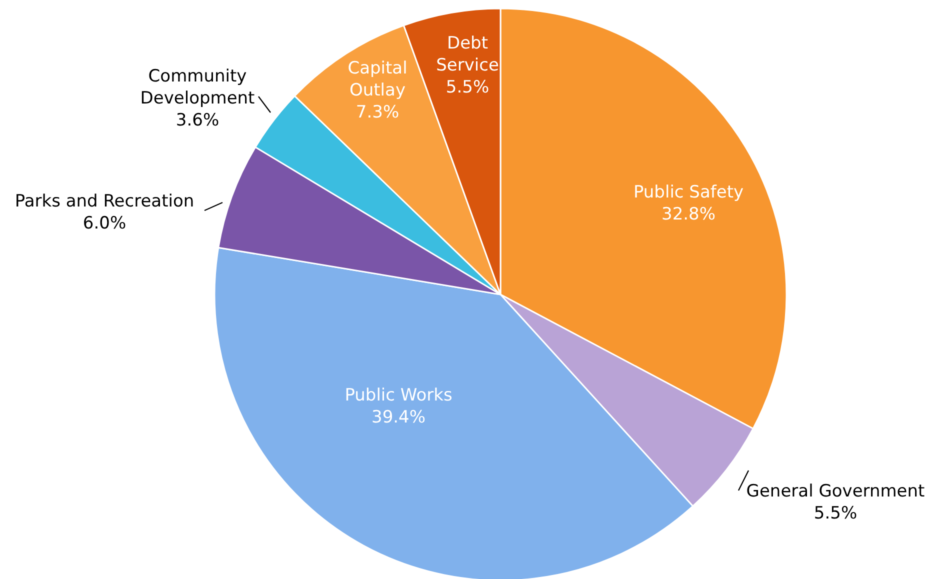 The image size is (938, 579). Describe the element at coordinates (378, 112) in the screenshot. I see `data-label: 7.3%` at that location.